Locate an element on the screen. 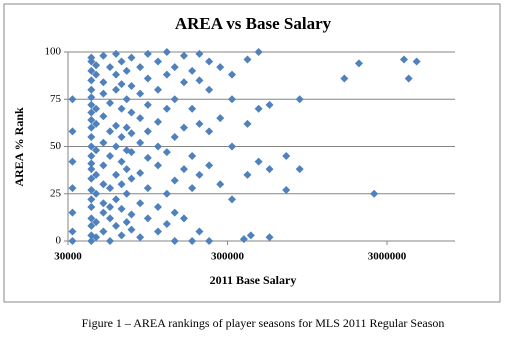 This screenshot has height=340, width=506. x-tick-label: 30000 is located at coordinates (68, 257).